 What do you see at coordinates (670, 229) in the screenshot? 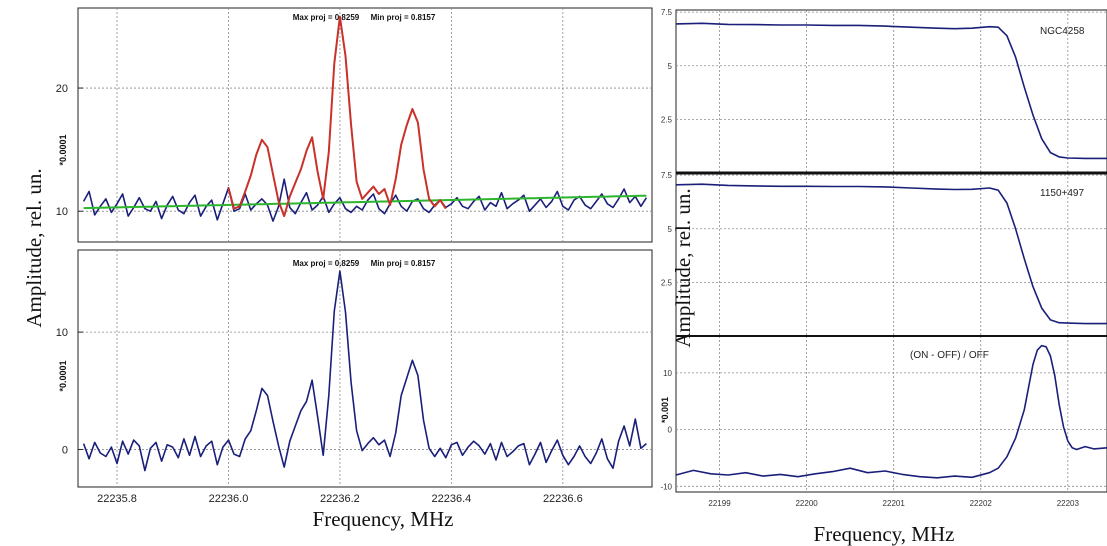
I see `rm-ytick-label: 5` at bounding box center [670, 229].